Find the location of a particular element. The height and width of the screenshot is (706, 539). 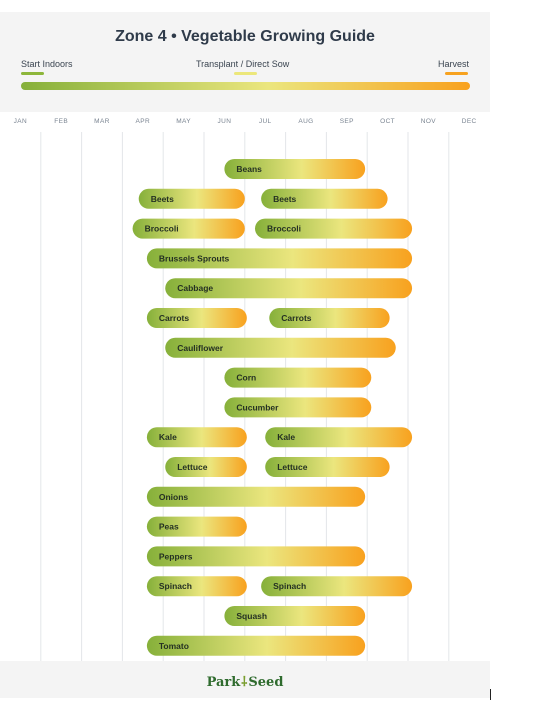

month-label-apr: APR is located at coordinates (143, 121).